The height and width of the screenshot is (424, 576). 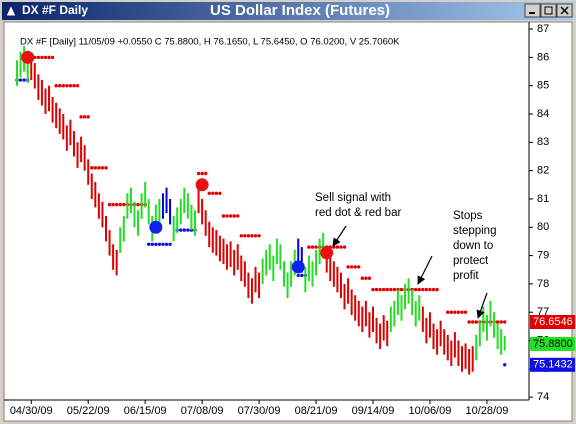 What do you see at coordinates (425, 270) in the screenshot?
I see `annotation-arrow` at bounding box center [425, 270].